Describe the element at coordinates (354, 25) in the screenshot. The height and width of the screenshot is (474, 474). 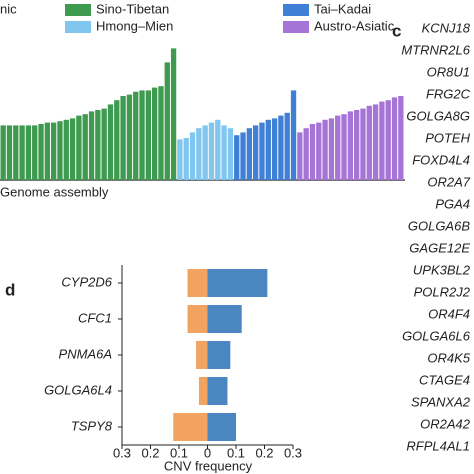
I see `legend-label: Austro-Asiatic` at that location.